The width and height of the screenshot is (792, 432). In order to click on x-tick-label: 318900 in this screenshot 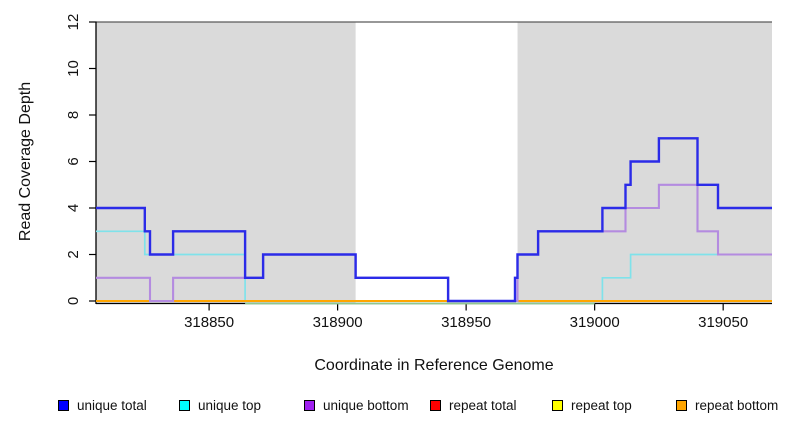, I will do `click(338, 322)`.